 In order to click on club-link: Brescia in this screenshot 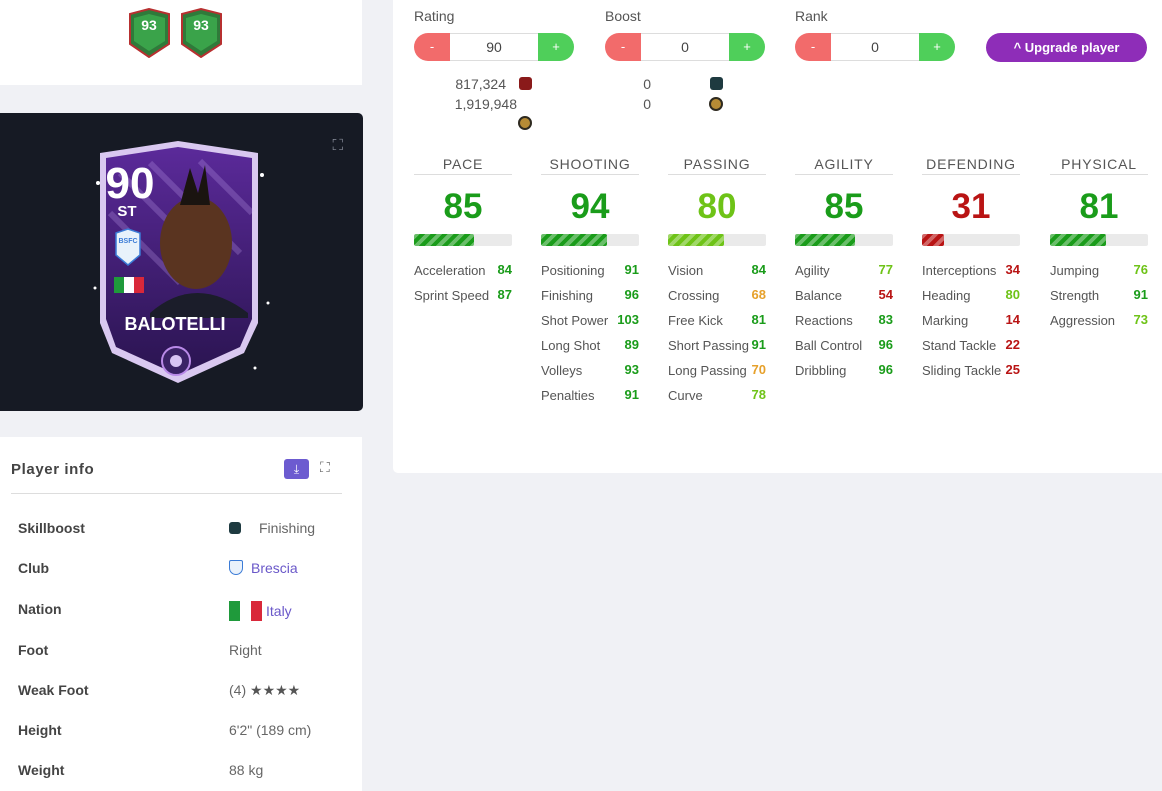, I will do `click(263, 568)`.